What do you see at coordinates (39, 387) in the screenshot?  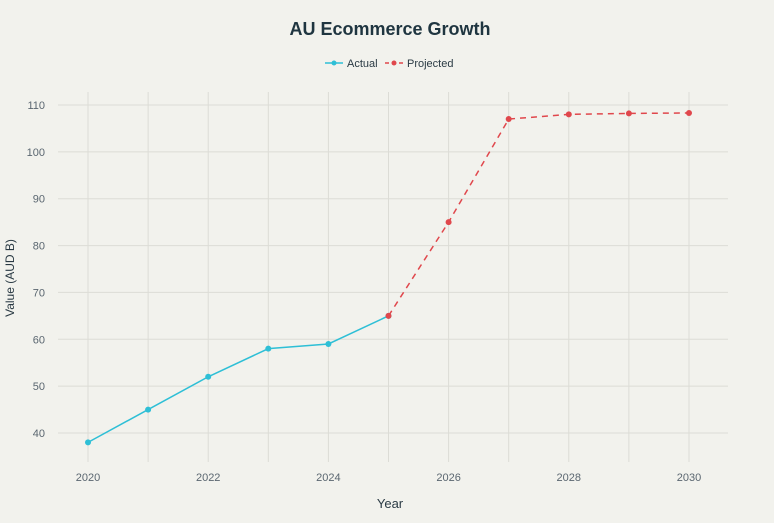 I see `y-tick-label: 50` at bounding box center [39, 387].